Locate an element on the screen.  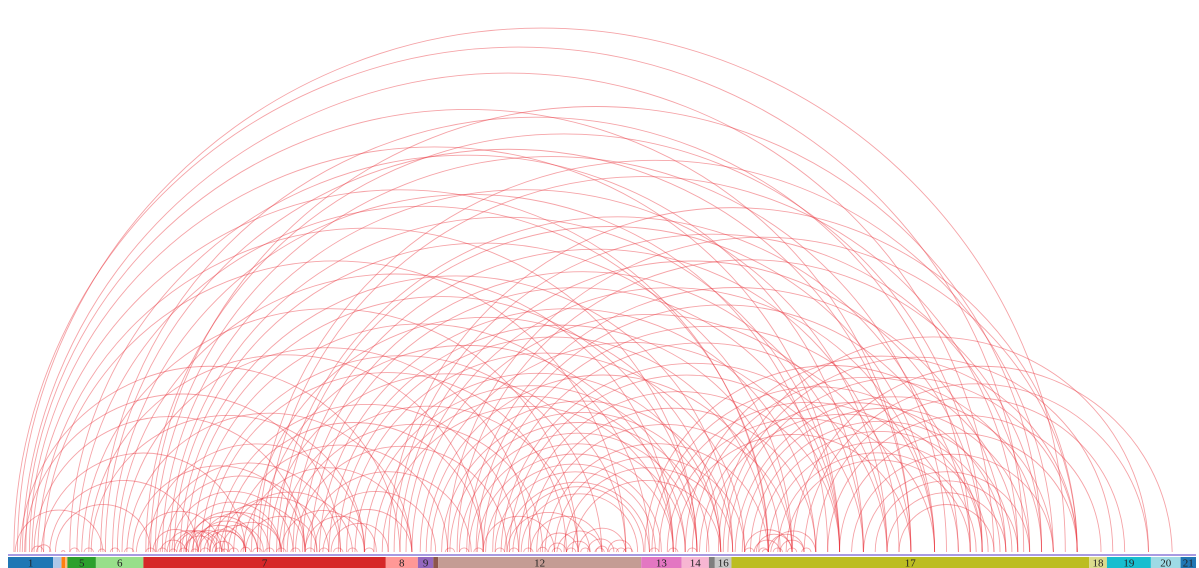
segment-label: 1 is located at coordinates (31, 563).